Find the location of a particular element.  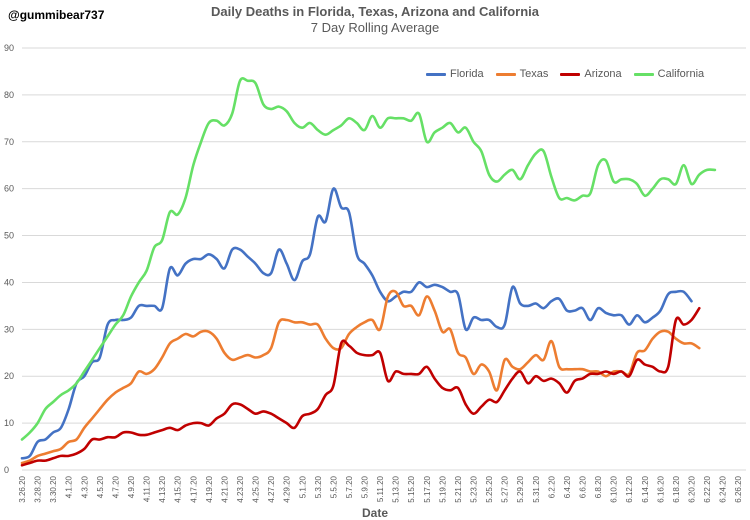

x-tick-label: 4.21.20 is located at coordinates (224, 488).